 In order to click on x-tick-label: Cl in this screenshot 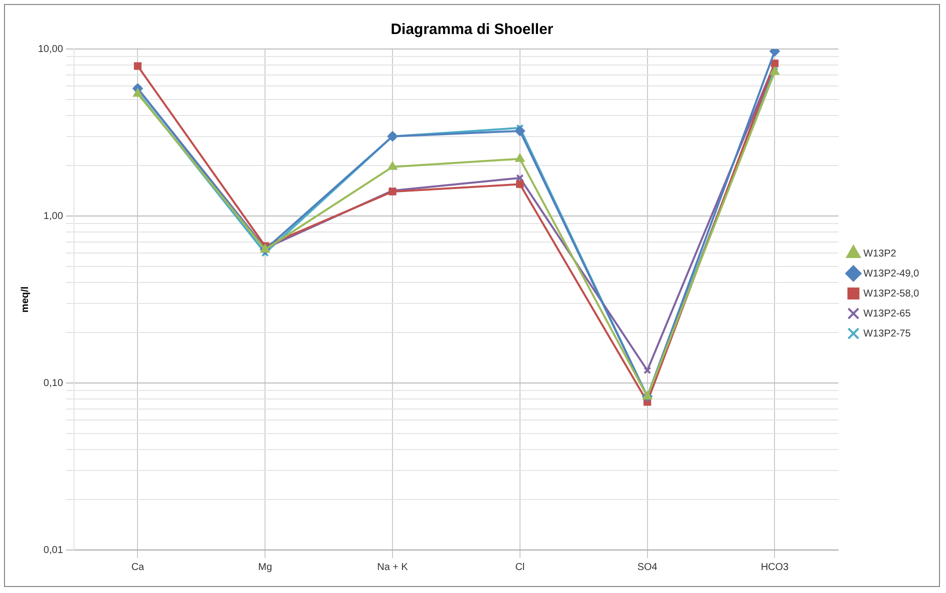, I will do `click(520, 567)`.